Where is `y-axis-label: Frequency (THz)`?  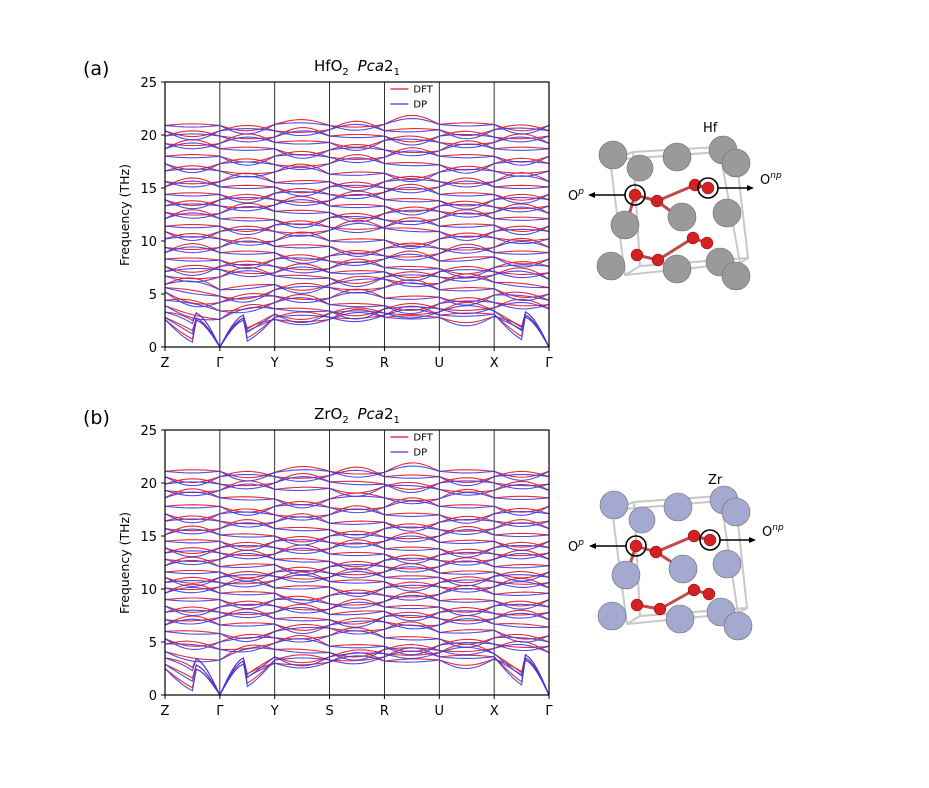
y-axis-label: Frequency (THz) is located at coordinates (124, 563).